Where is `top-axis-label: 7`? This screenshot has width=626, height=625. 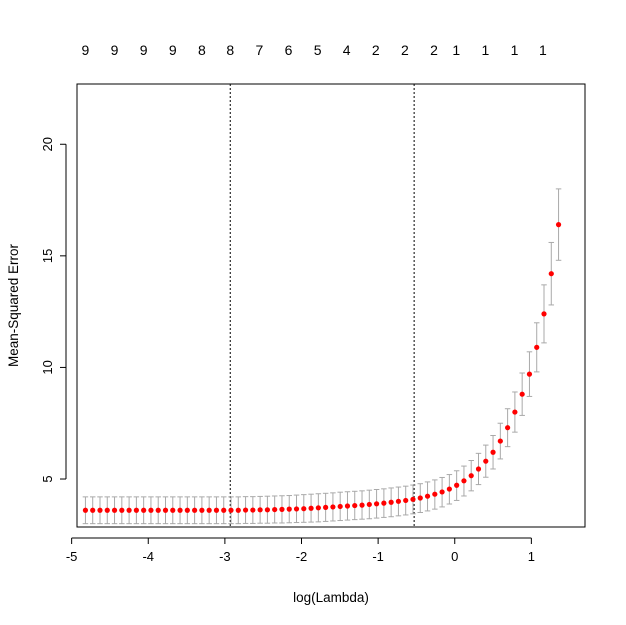 top-axis-label: 7 is located at coordinates (259, 50).